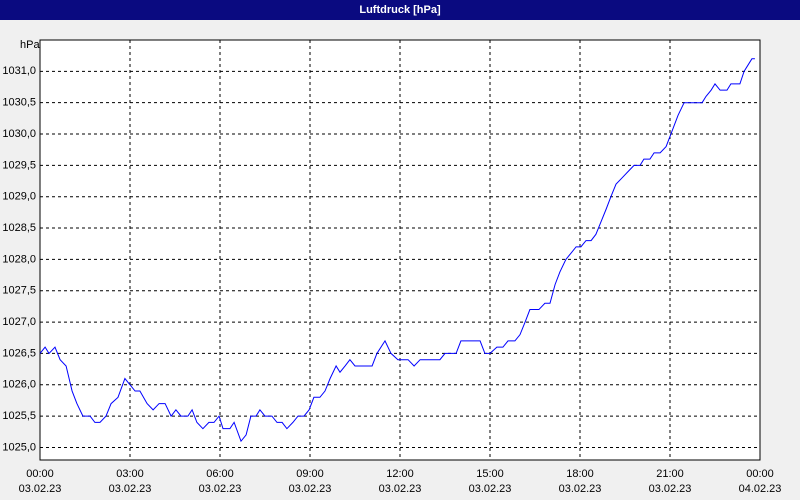  Describe the element at coordinates (220, 474) in the screenshot. I see `x-tick-label: 06:00` at that location.